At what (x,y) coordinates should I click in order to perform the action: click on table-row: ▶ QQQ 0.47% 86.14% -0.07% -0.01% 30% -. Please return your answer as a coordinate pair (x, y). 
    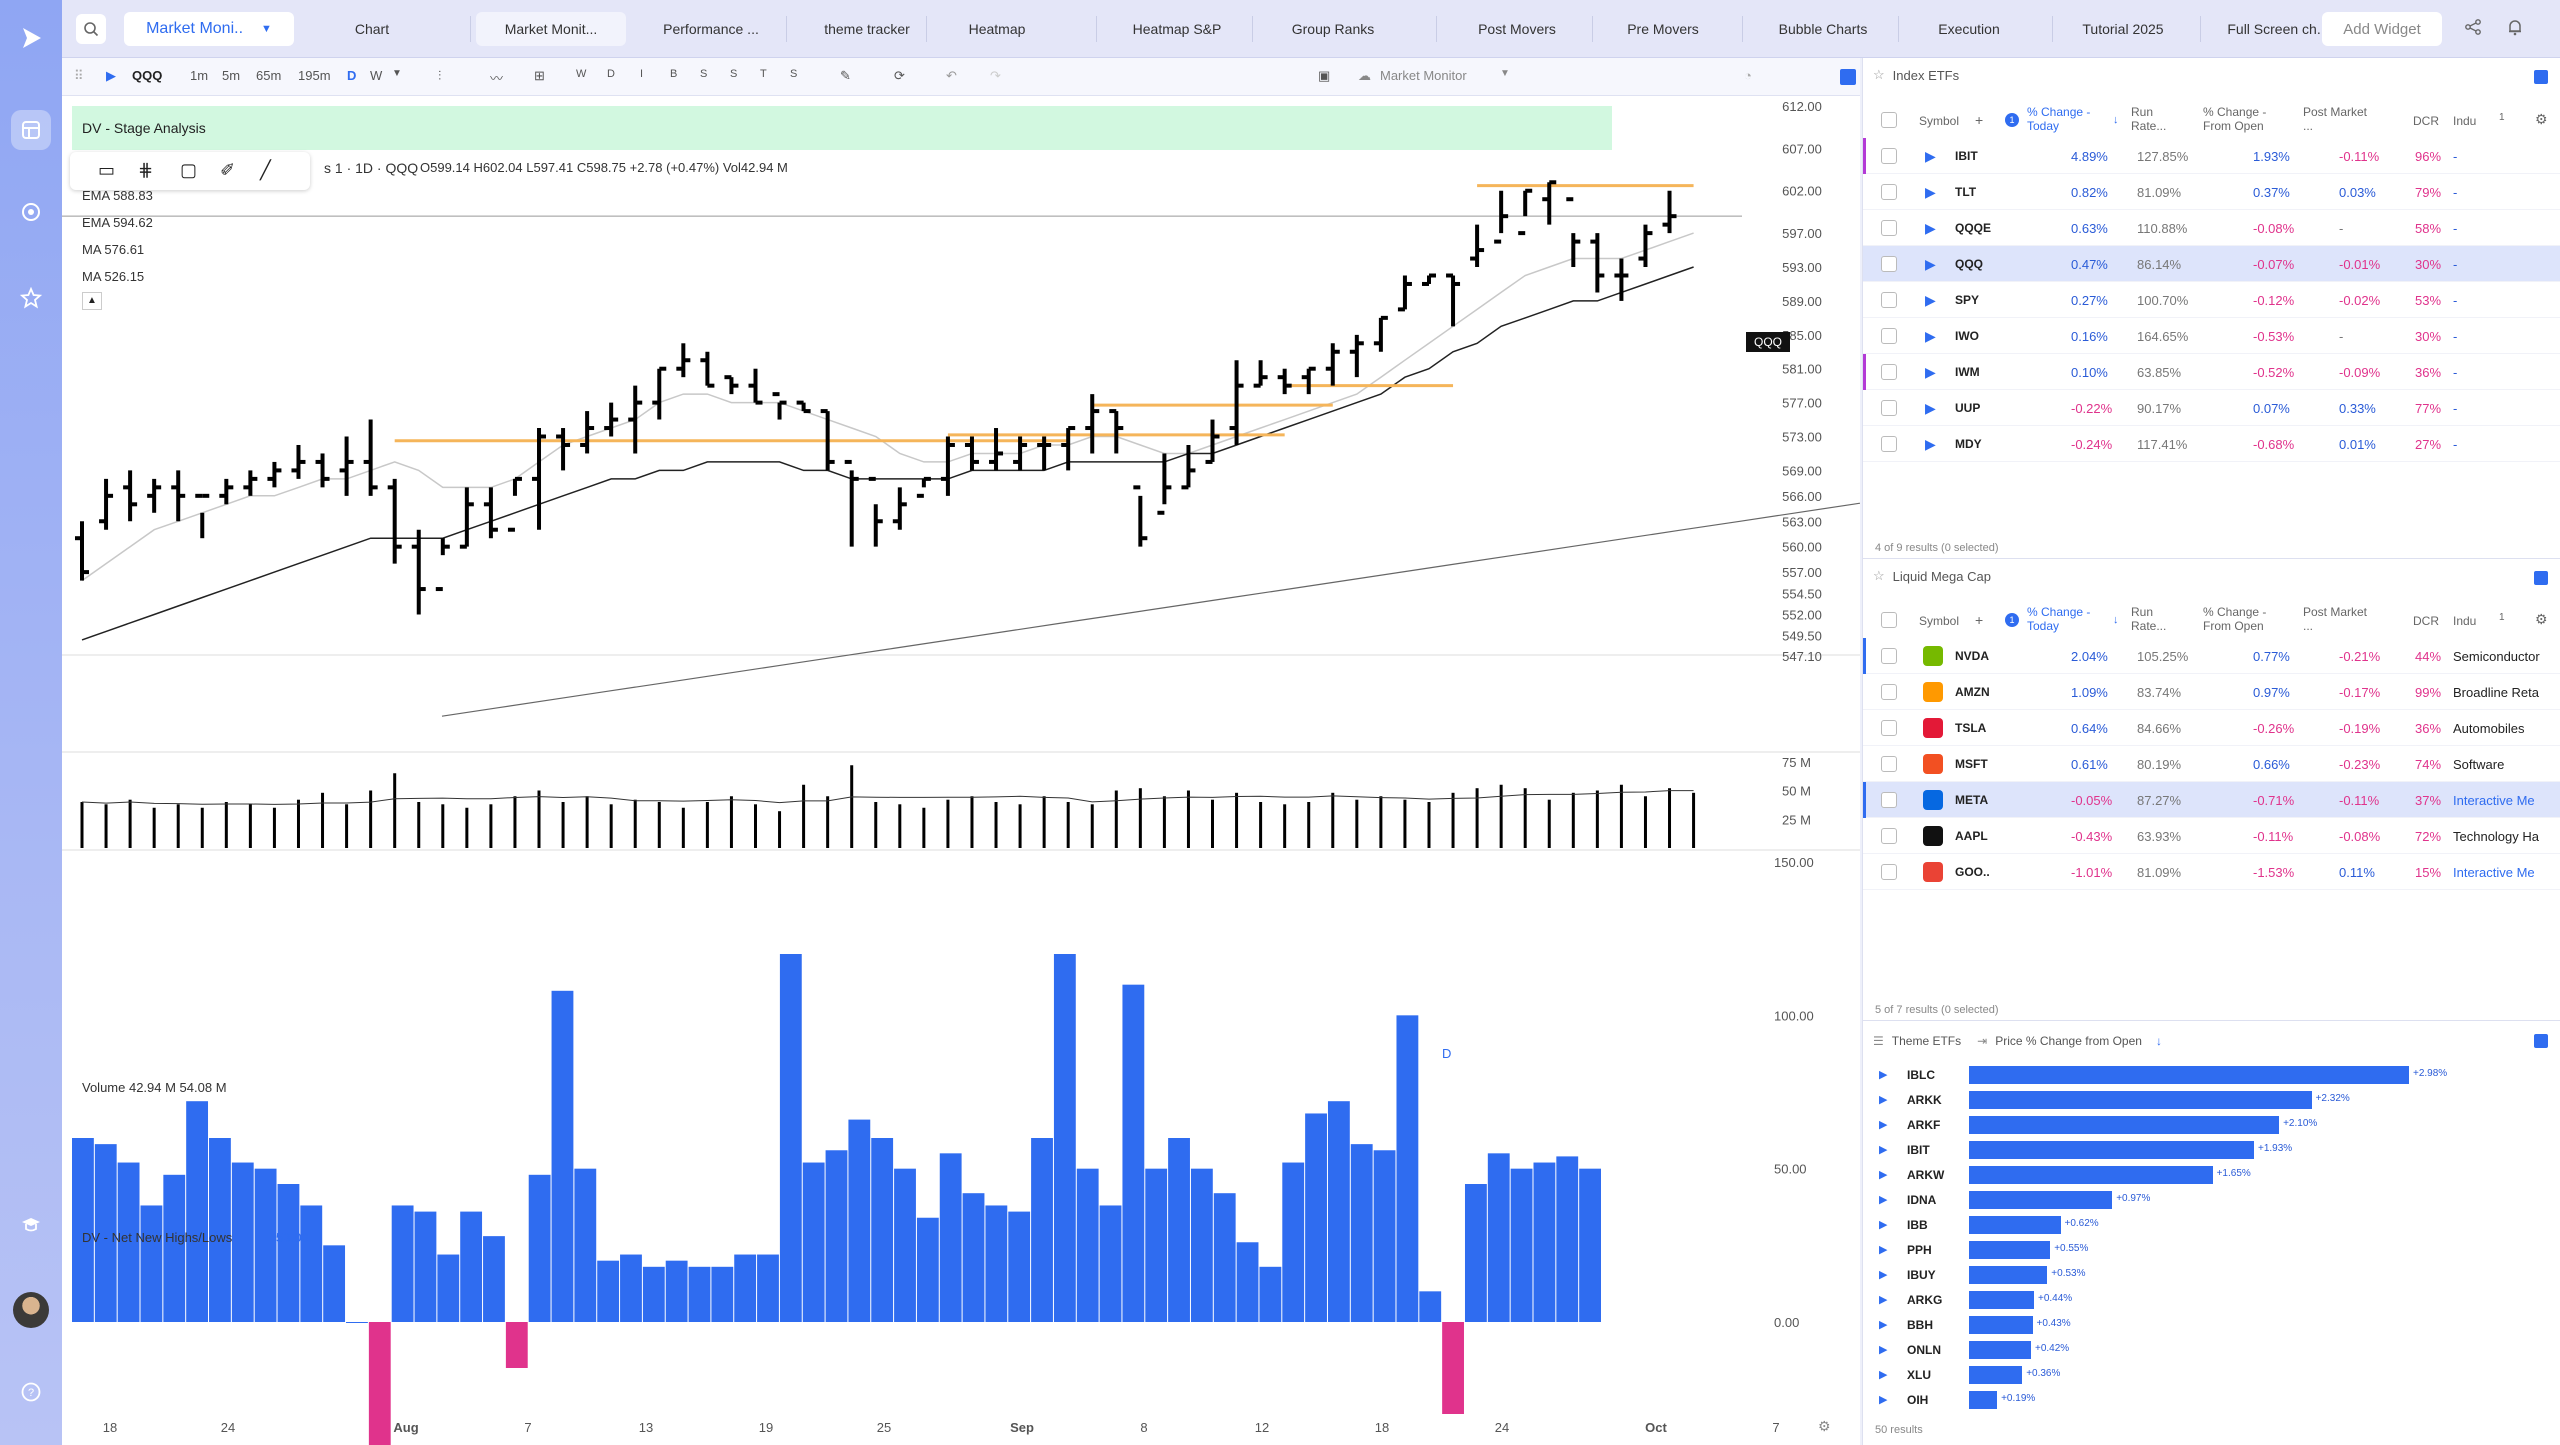
    Looking at the image, I should click on (2211, 264).